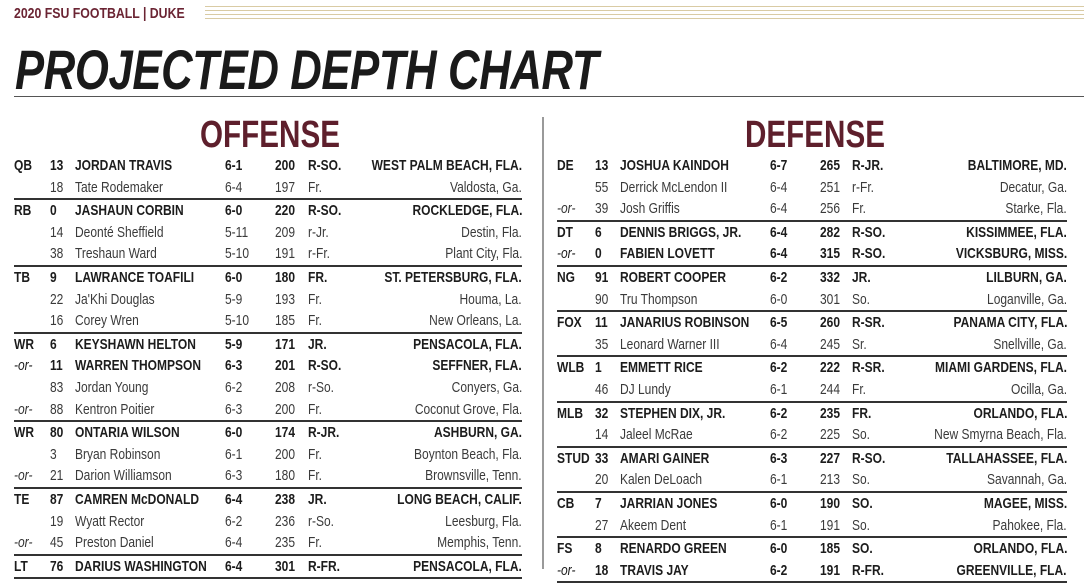 This screenshot has width=1084, height=583. Describe the element at coordinates (830, 323) in the screenshot. I see `player-weight: 260` at that location.